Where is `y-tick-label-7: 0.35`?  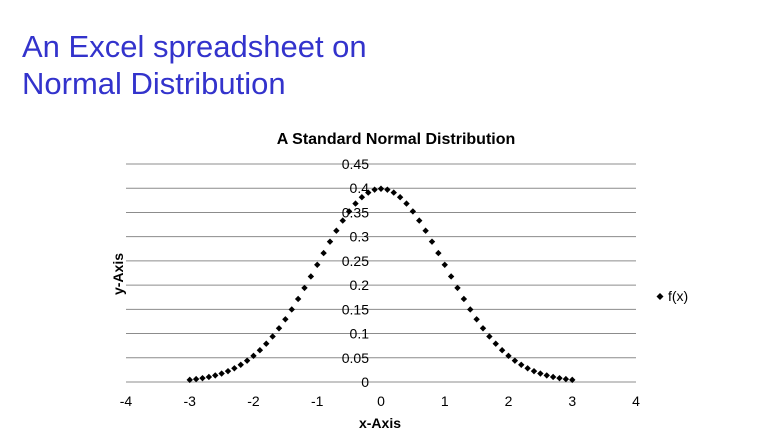
y-tick-label-7: 0.35 is located at coordinates (355, 212).